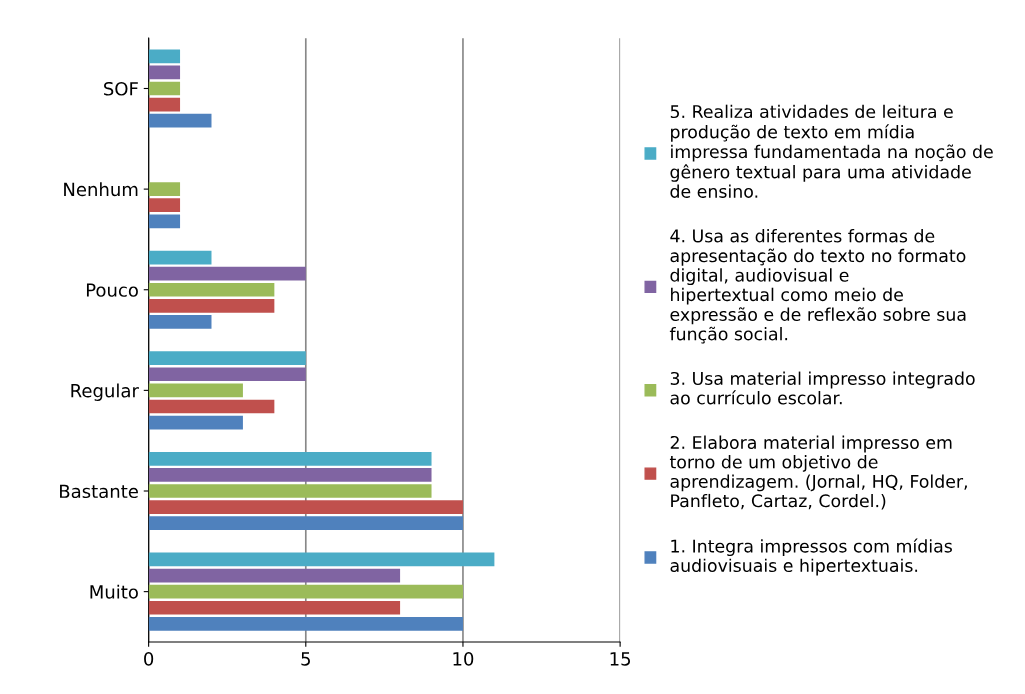  What do you see at coordinates (99, 491) in the screenshot?
I see `y-tick-label: Bastante` at bounding box center [99, 491].